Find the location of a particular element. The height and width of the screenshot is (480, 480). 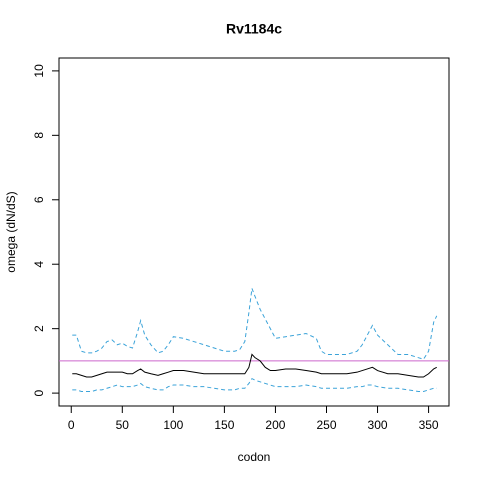

x-tick-label: 200 is located at coordinates (275, 425).